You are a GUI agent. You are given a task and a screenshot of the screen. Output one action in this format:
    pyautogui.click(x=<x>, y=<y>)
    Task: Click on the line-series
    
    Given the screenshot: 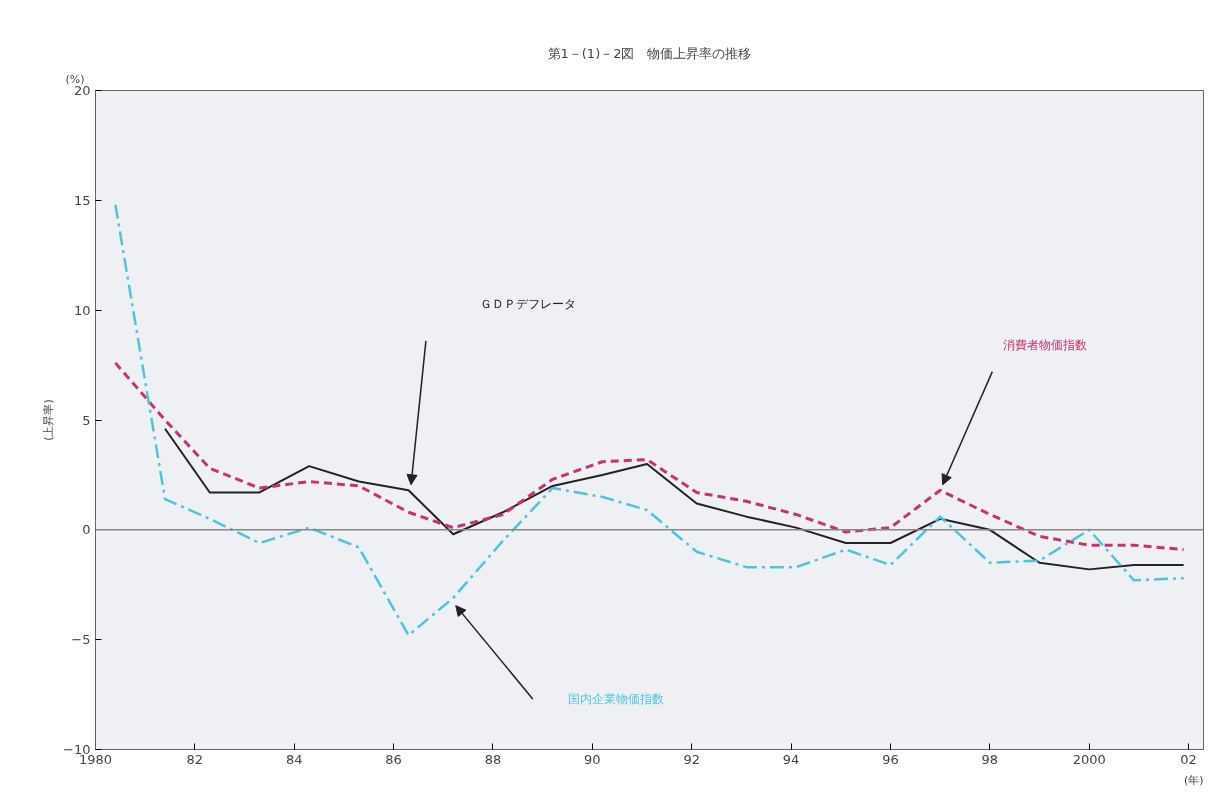 What is the action you would take?
    pyautogui.click(x=674, y=499)
    